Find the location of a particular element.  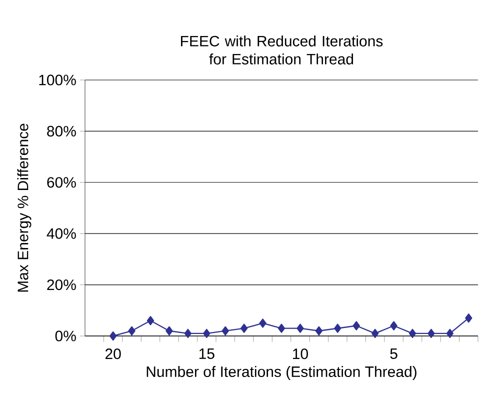

y-tick-label: 100% is located at coordinates (57, 80).